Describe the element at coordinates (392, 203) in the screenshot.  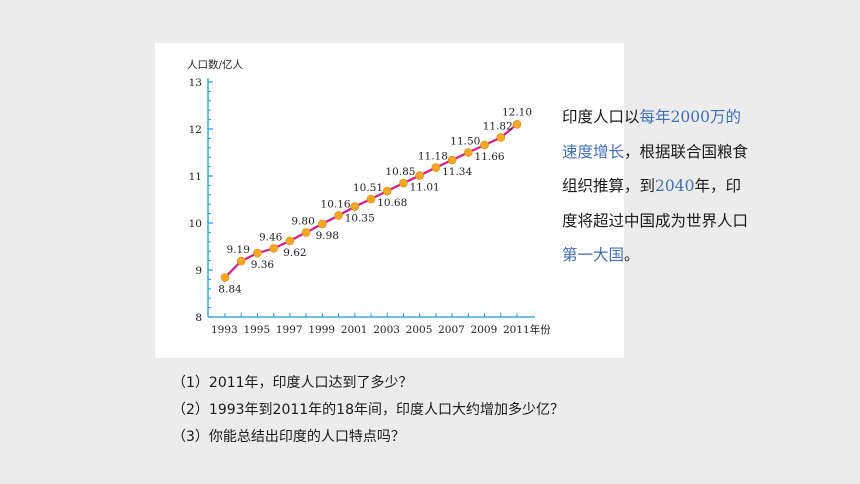
I see `data-label: 10.68` at that location.